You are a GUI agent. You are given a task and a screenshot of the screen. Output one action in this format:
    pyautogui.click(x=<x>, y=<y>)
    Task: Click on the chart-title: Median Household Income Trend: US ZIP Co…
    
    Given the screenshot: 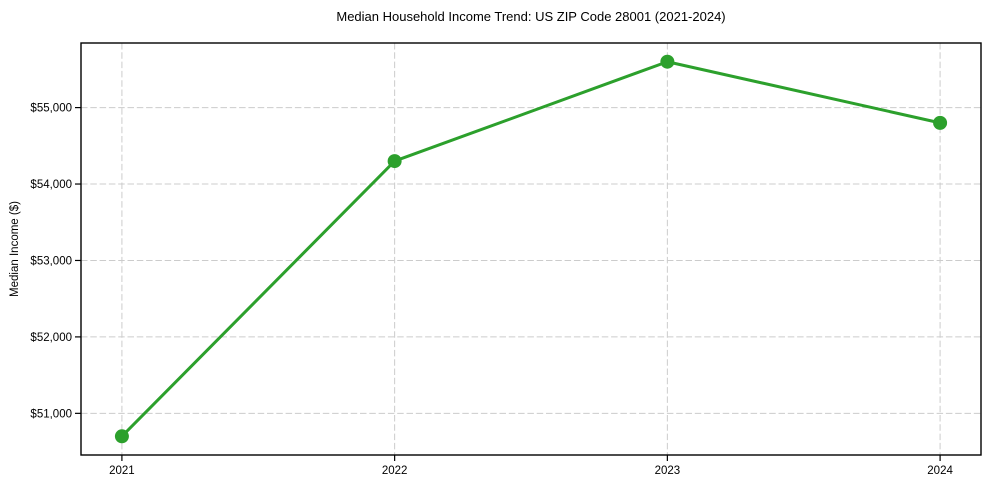 What is the action you would take?
    pyautogui.click(x=531, y=16)
    